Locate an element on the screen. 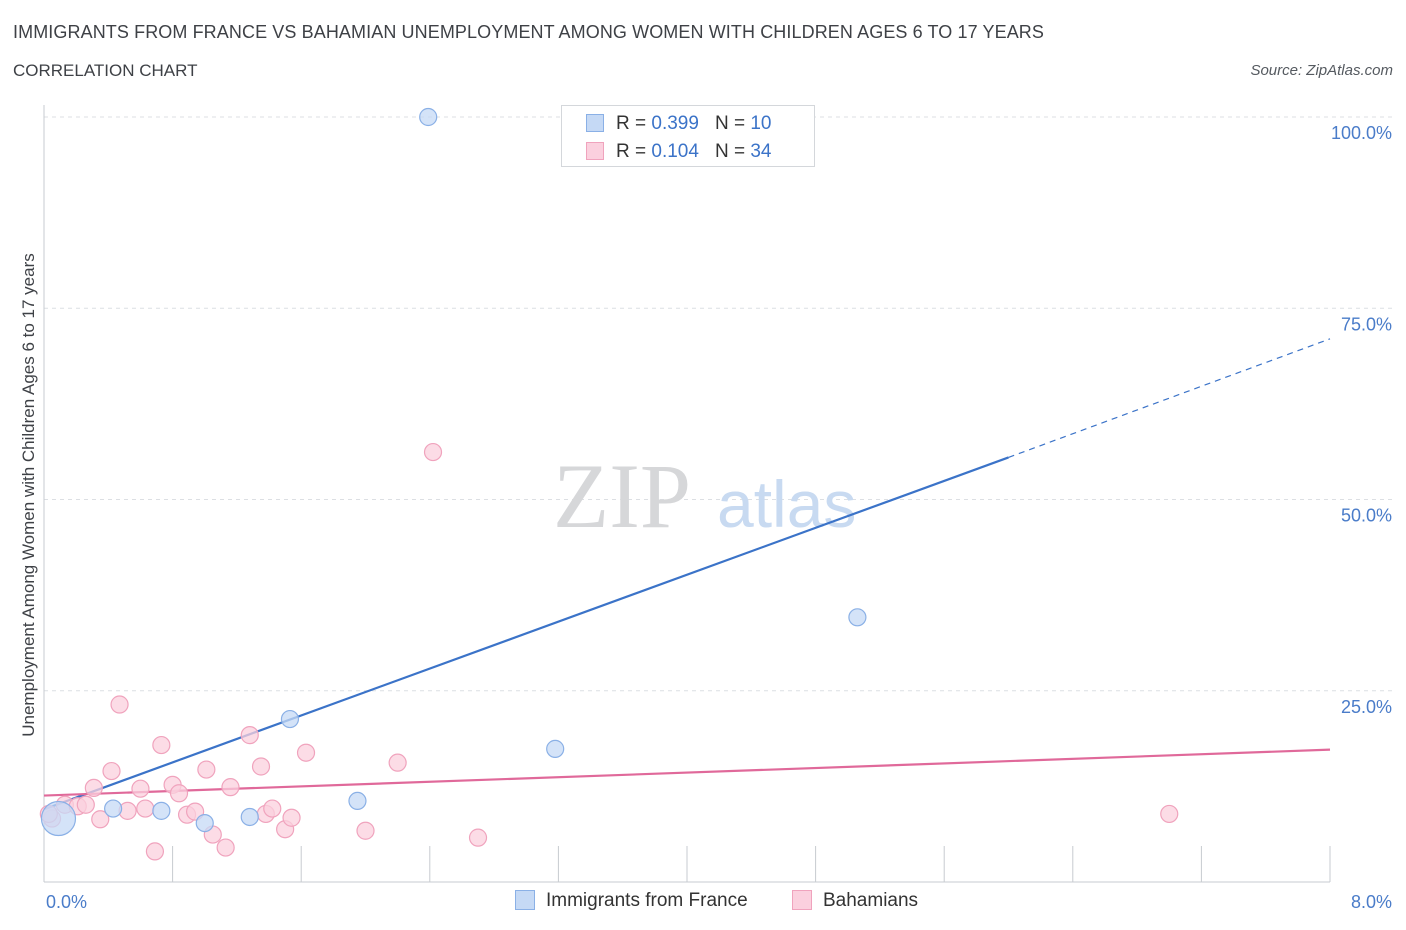 This screenshot has width=1406, height=930. y-tick-label: 50.0% is located at coordinates (1366, 516).